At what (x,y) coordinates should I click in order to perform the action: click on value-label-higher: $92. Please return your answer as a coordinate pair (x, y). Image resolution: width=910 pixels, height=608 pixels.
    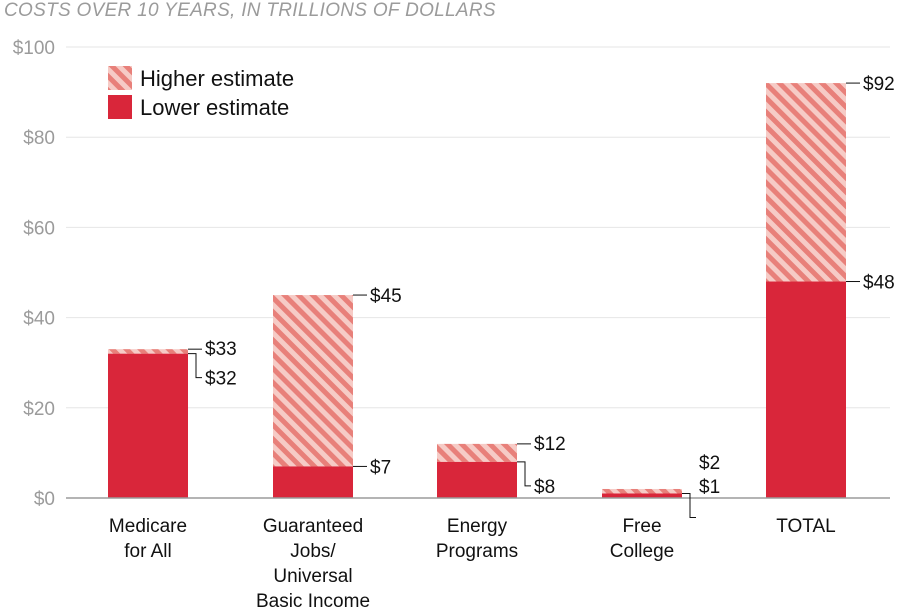
    Looking at the image, I should click on (879, 84).